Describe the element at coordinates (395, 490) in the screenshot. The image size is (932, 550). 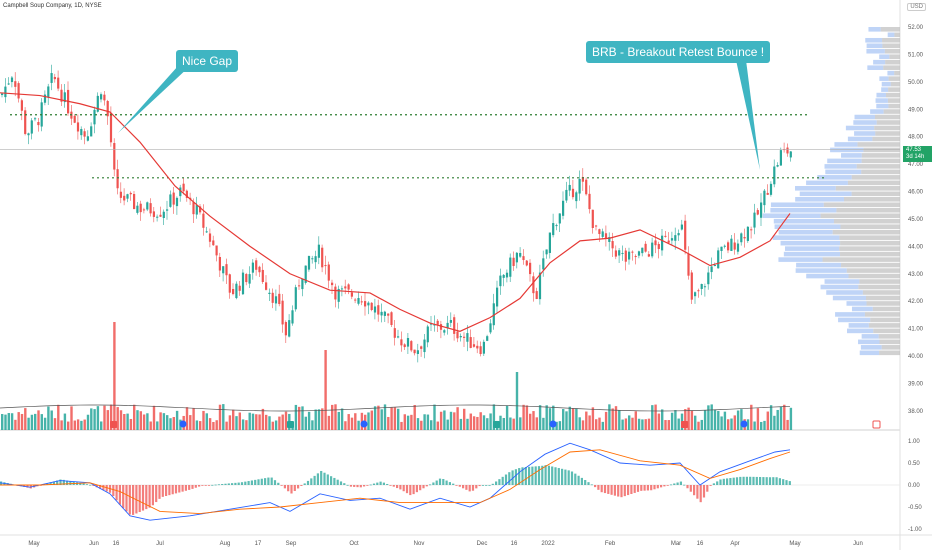
I see `macd-histogram` at that location.